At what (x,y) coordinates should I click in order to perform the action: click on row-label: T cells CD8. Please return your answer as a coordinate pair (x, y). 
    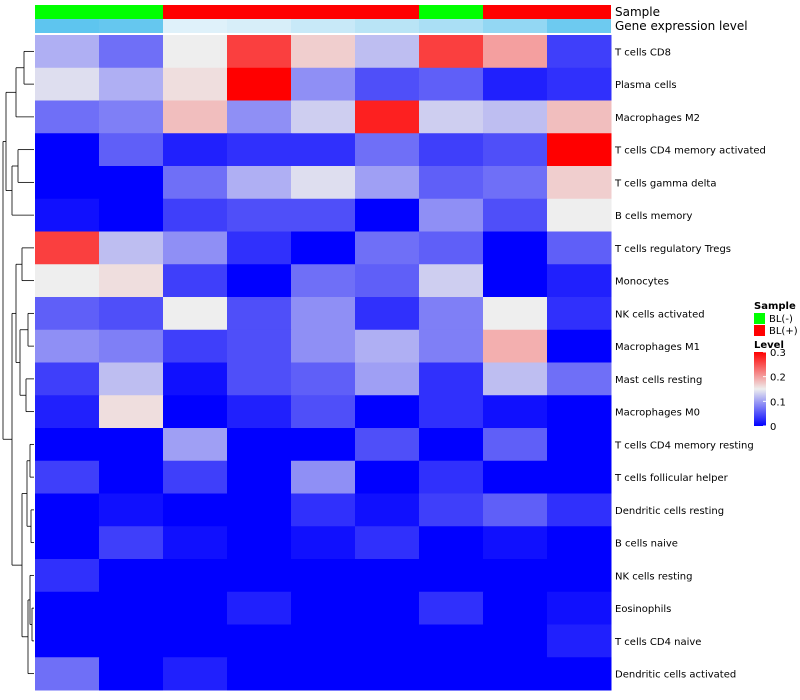
    Looking at the image, I should click on (642, 52).